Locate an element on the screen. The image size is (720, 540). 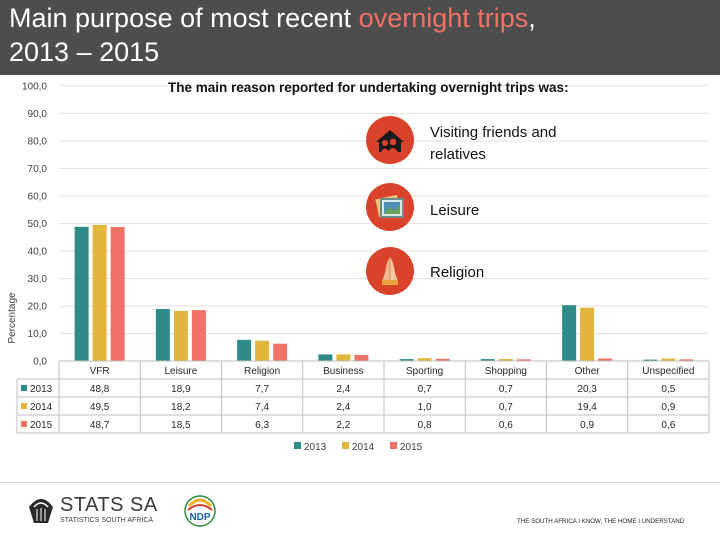
table-cell-value: 0,5 is located at coordinates (668, 389).